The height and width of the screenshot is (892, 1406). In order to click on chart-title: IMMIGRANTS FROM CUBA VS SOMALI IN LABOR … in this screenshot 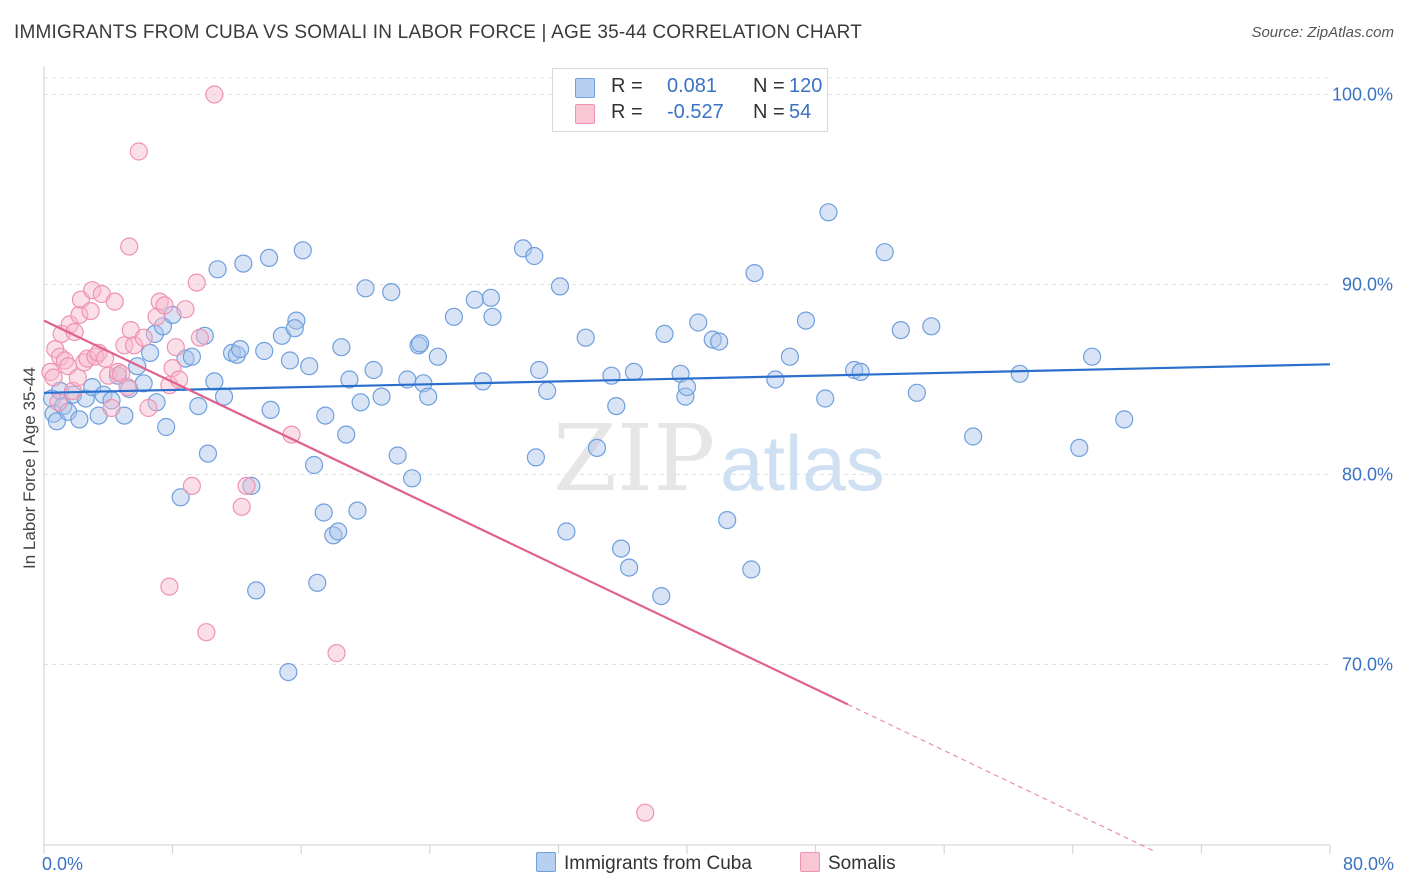, I will do `click(438, 32)`.